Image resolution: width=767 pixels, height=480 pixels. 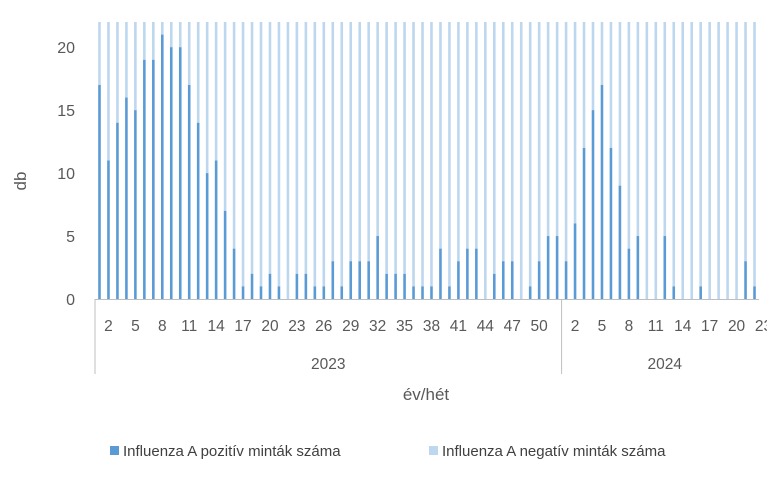 What do you see at coordinates (388, 336) in the screenshot?
I see `x-axis-year-groups: 2023 2024` at bounding box center [388, 336].